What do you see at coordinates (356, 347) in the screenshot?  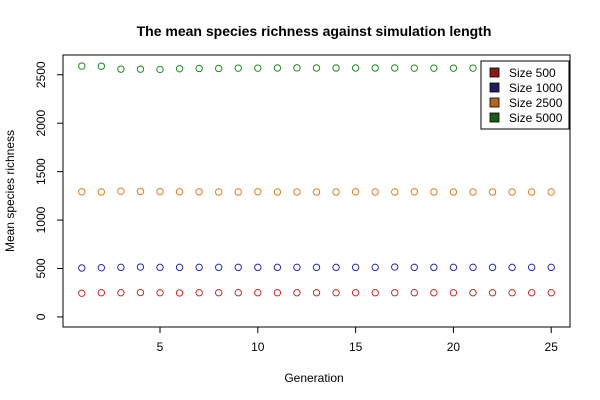 I see `x-tick-label: 15` at bounding box center [356, 347].